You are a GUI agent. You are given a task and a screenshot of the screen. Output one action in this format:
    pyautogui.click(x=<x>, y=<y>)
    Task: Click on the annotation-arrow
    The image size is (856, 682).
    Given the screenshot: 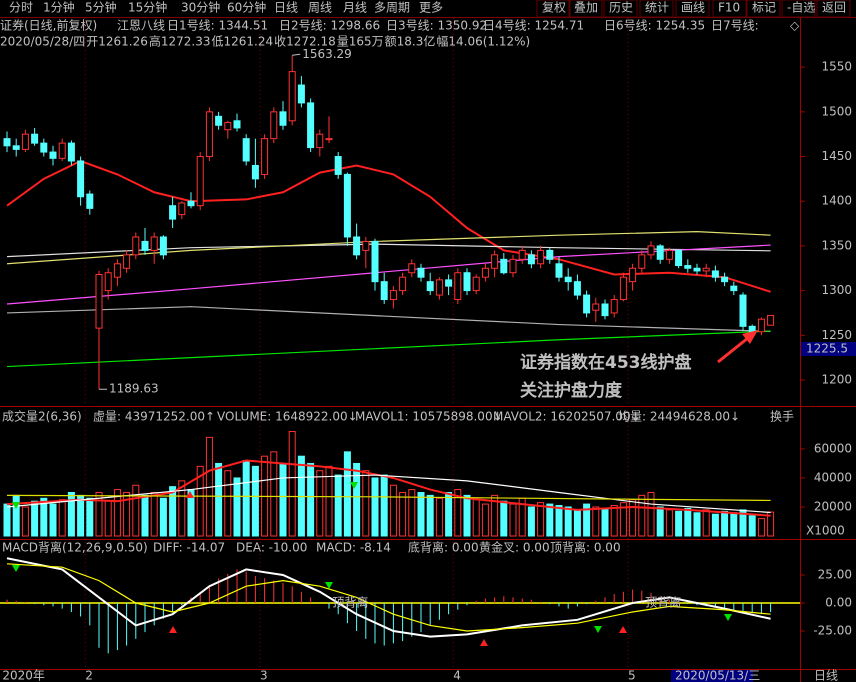 What is the action you would take?
    pyautogui.click(x=733, y=350)
    